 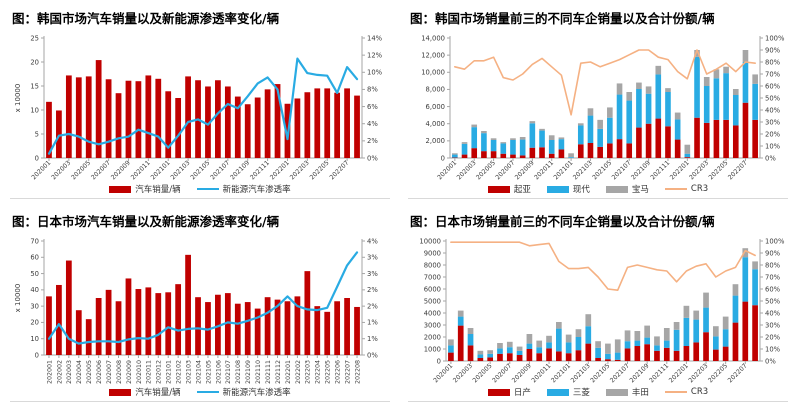 What do you see at coordinates (338, 372) in the screenshot?
I see `svg-text: 202206` at bounding box center [338, 372].